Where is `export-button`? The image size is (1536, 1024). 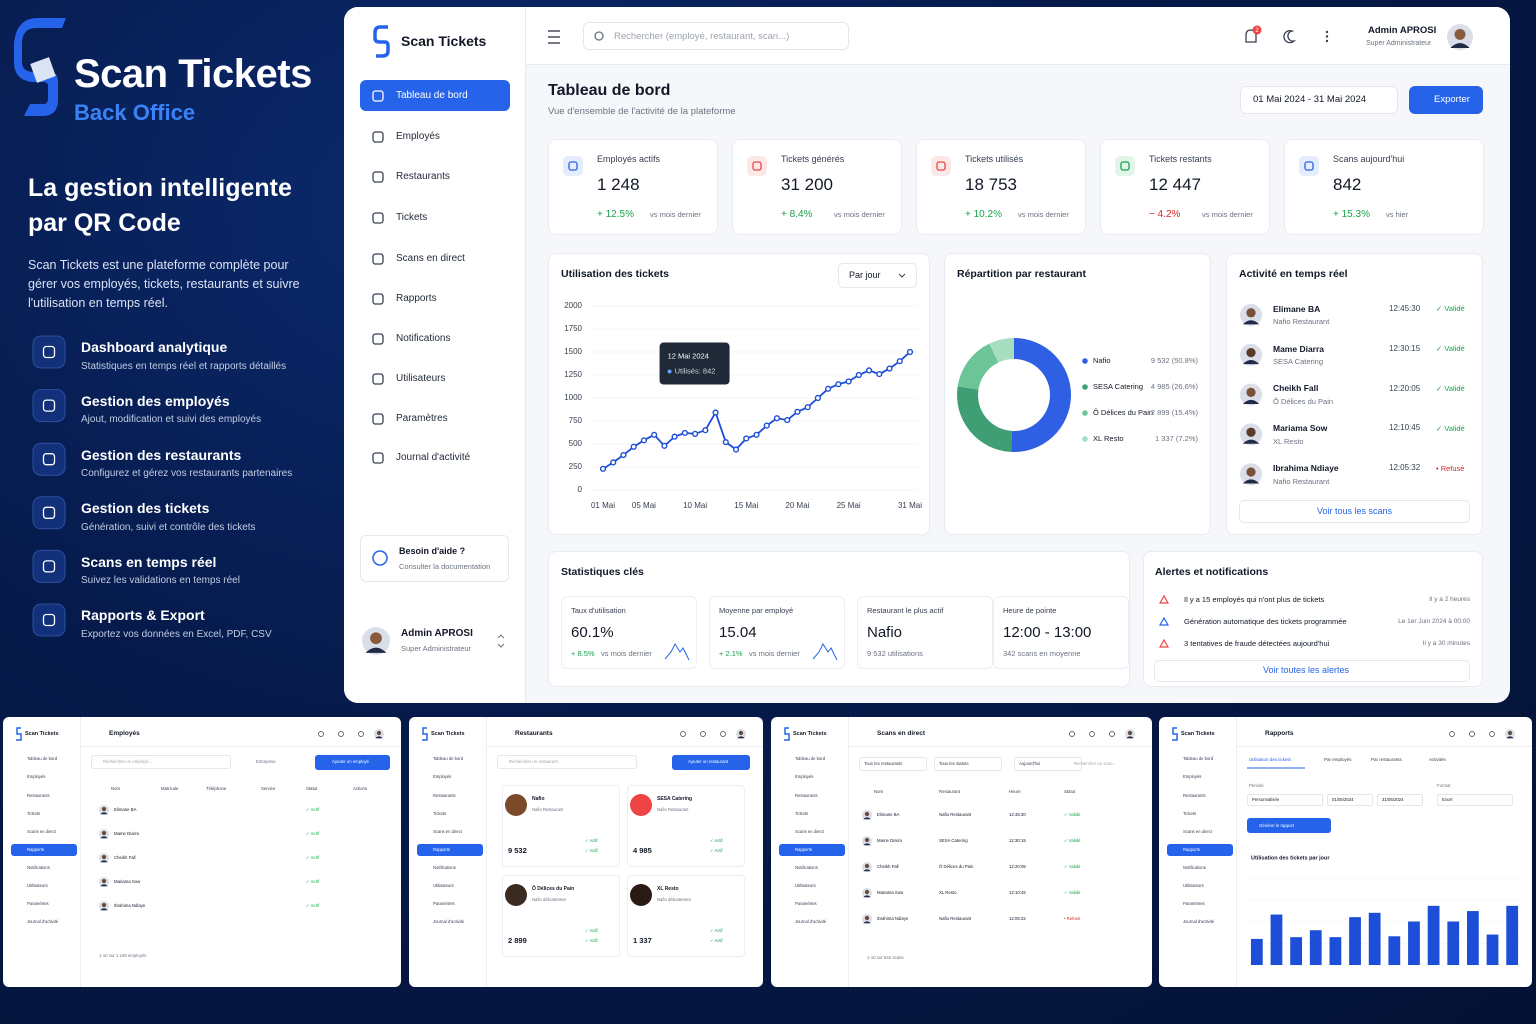
export-button is located at coordinates (1446, 100).